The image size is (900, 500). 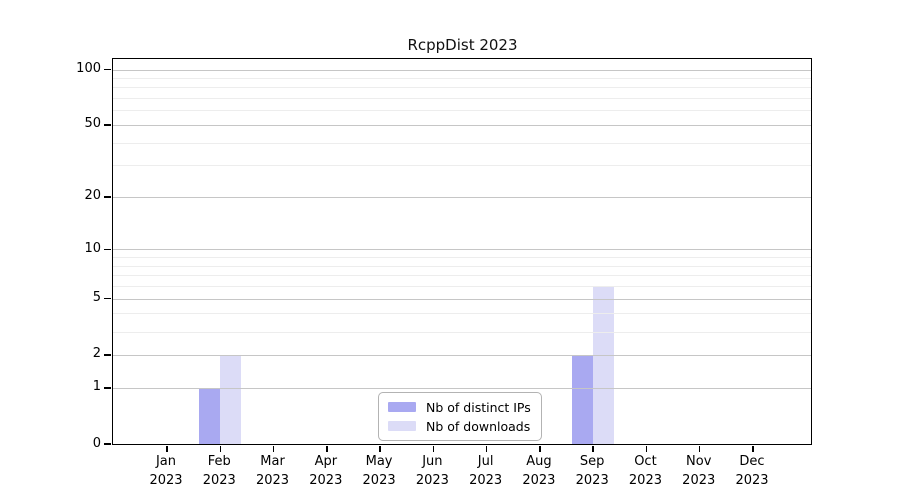 What do you see at coordinates (539, 471) in the screenshot?
I see `x-axis-tick-label: Aug 2023` at bounding box center [539, 471].